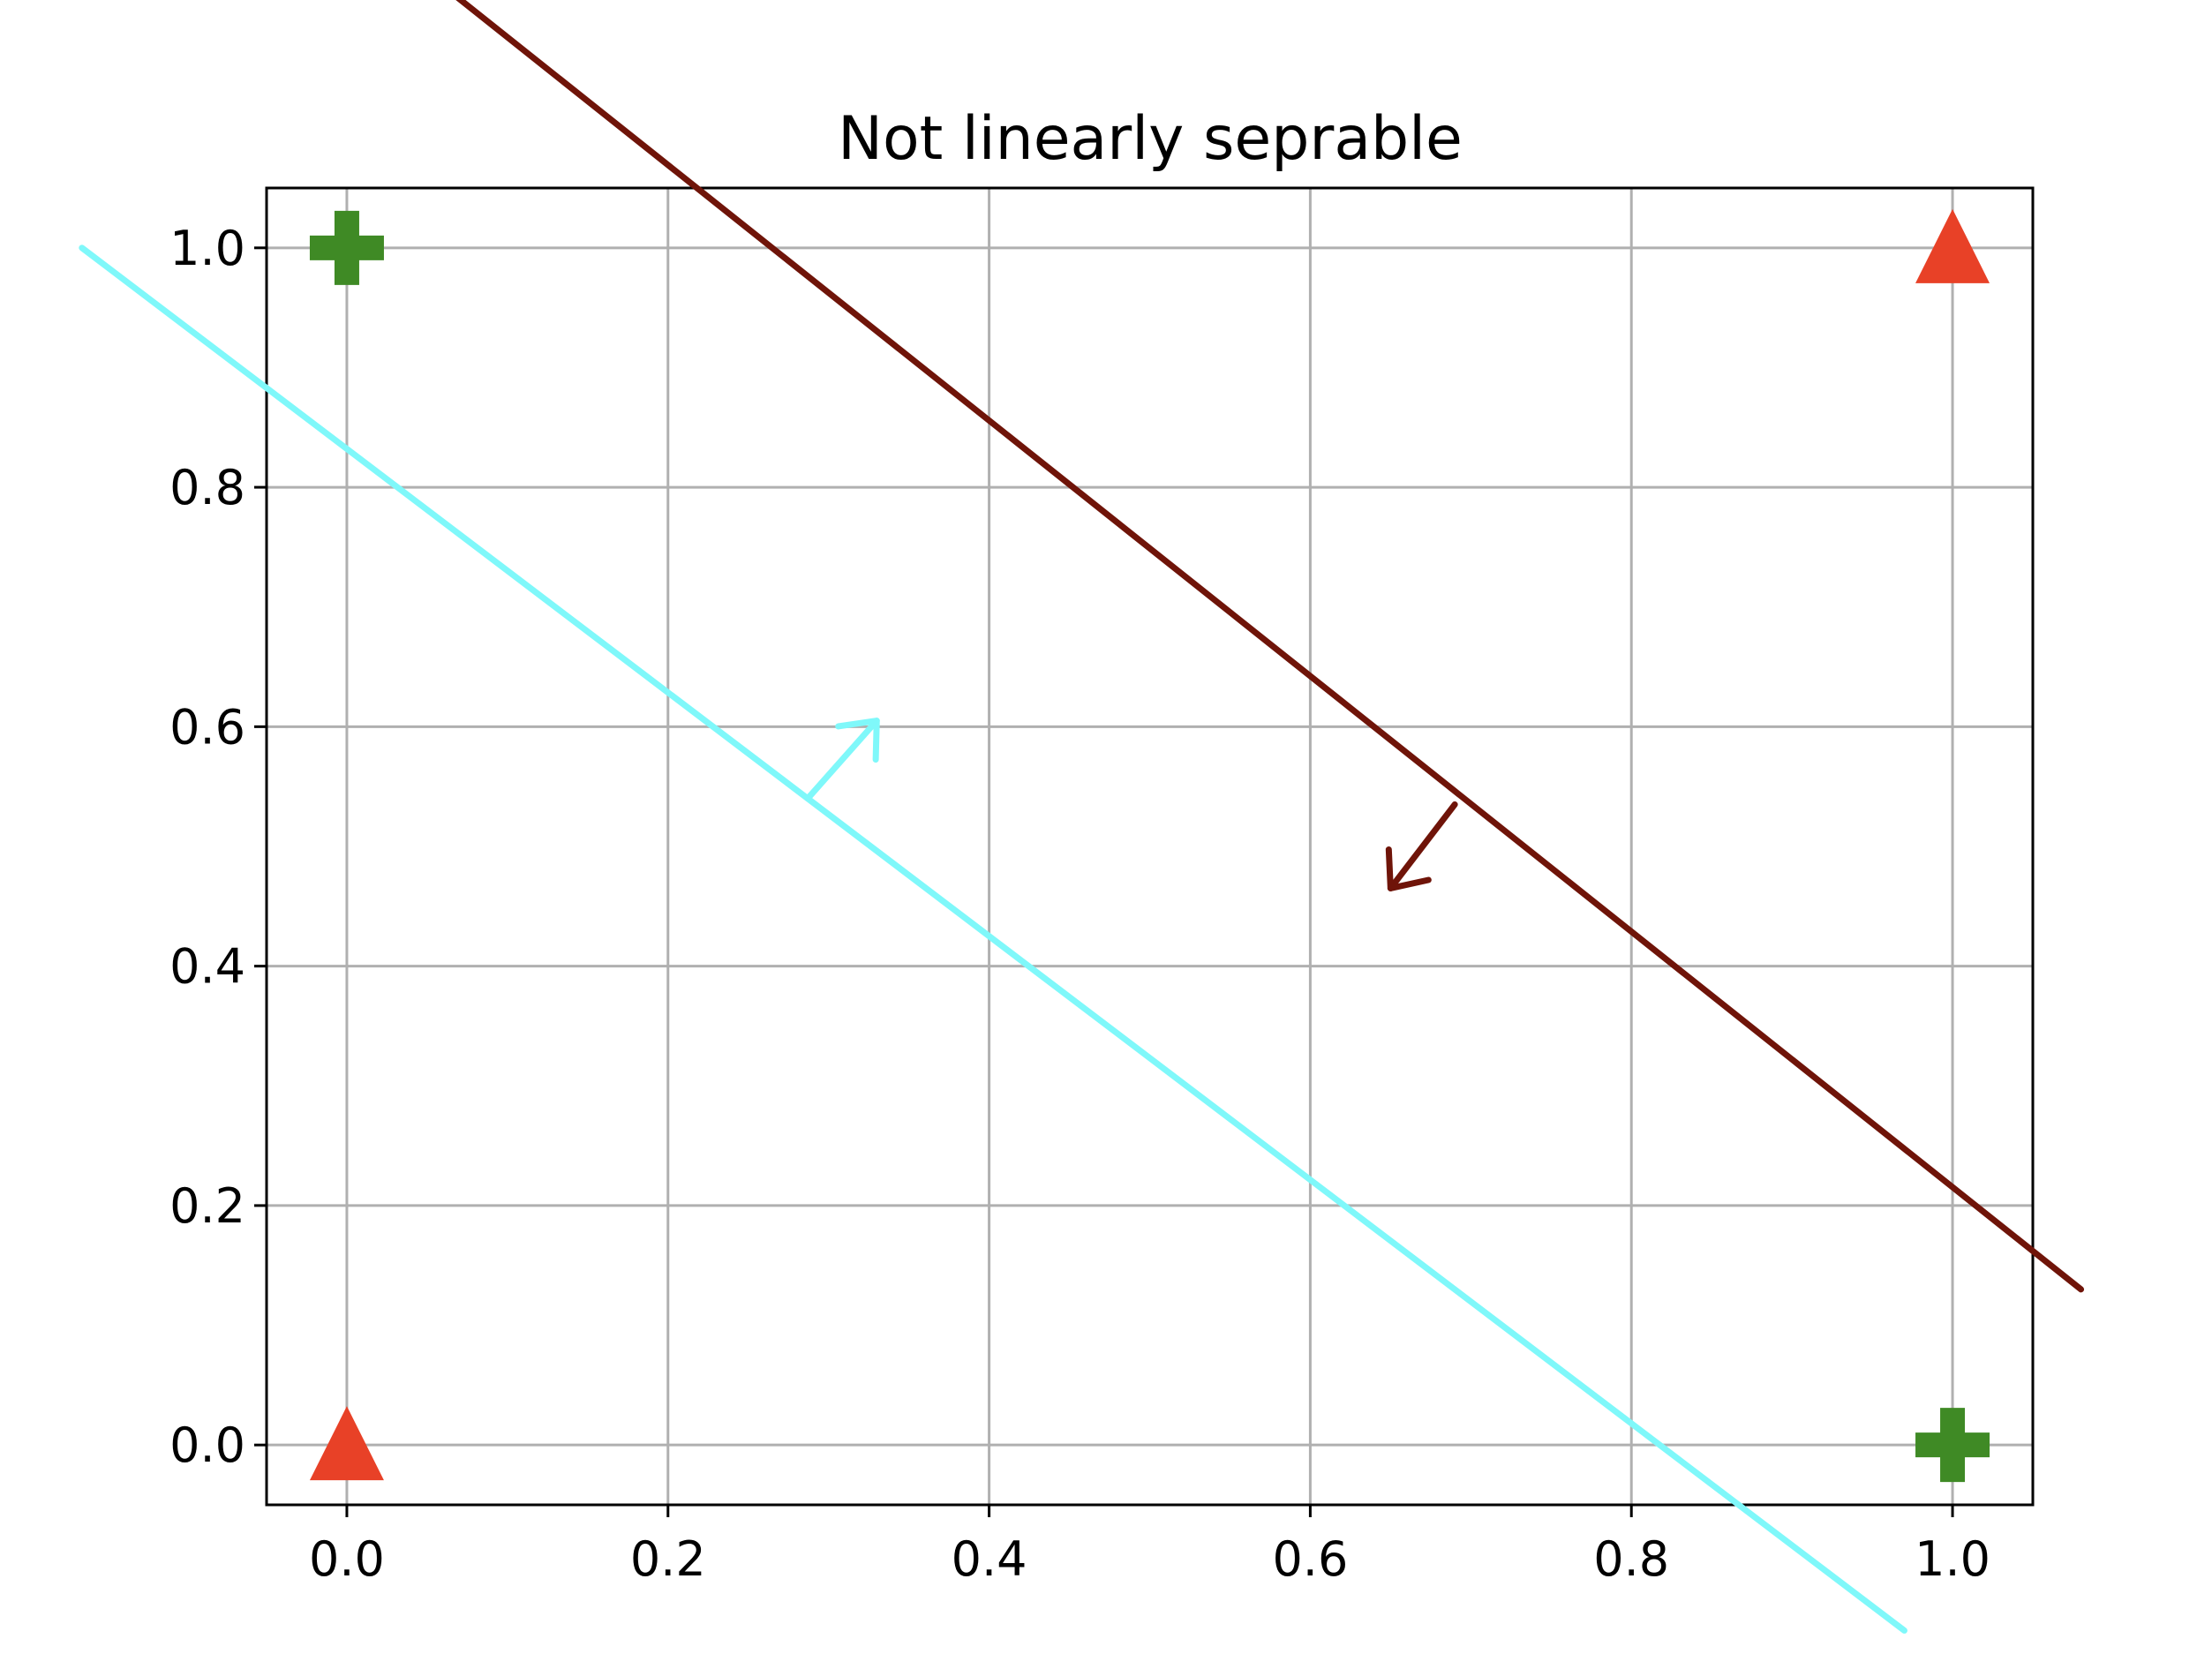 The width and height of the screenshot is (2212, 1654). I want to click on x-tick-label: 0.4, so click(989, 1559).